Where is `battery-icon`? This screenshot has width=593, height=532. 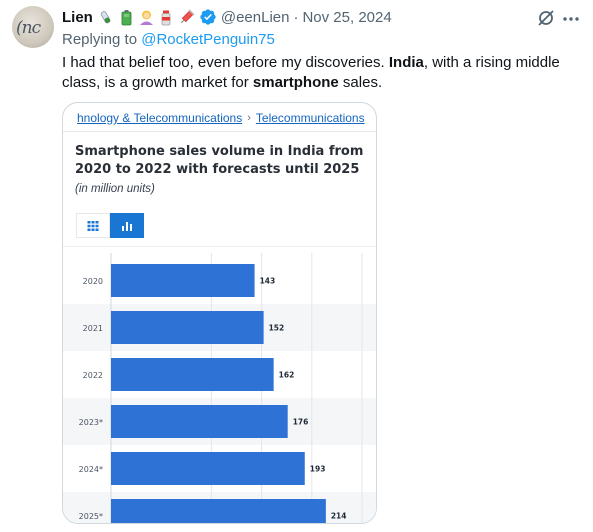
battery-icon is located at coordinates (126, 17).